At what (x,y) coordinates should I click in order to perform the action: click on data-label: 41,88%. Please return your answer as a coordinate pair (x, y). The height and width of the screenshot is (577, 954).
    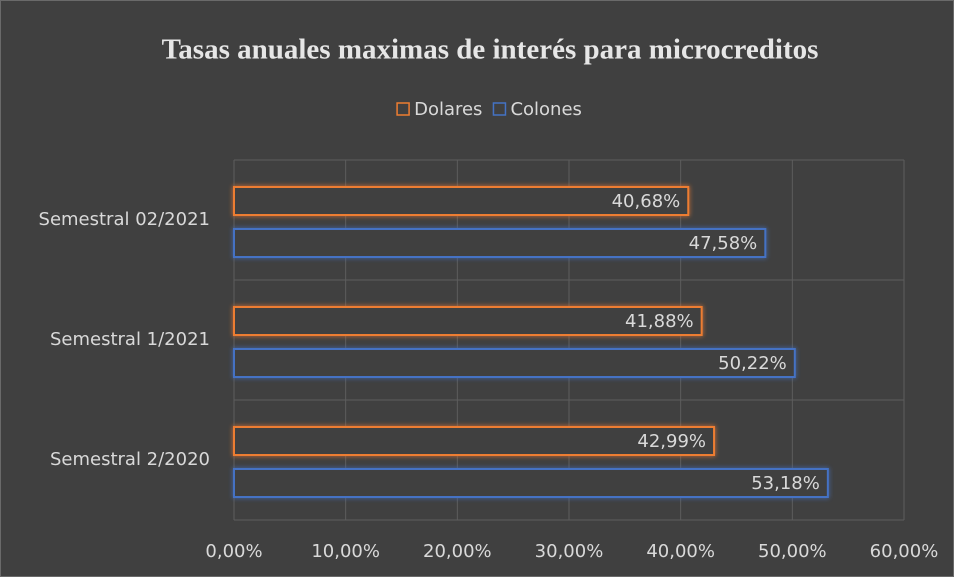
    Looking at the image, I should click on (659, 321).